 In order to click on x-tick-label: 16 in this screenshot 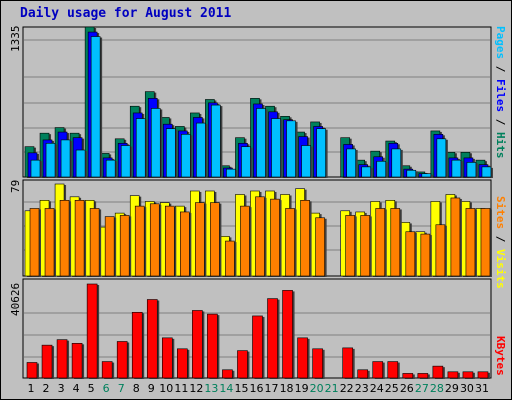, I will do `click(256, 388)`.